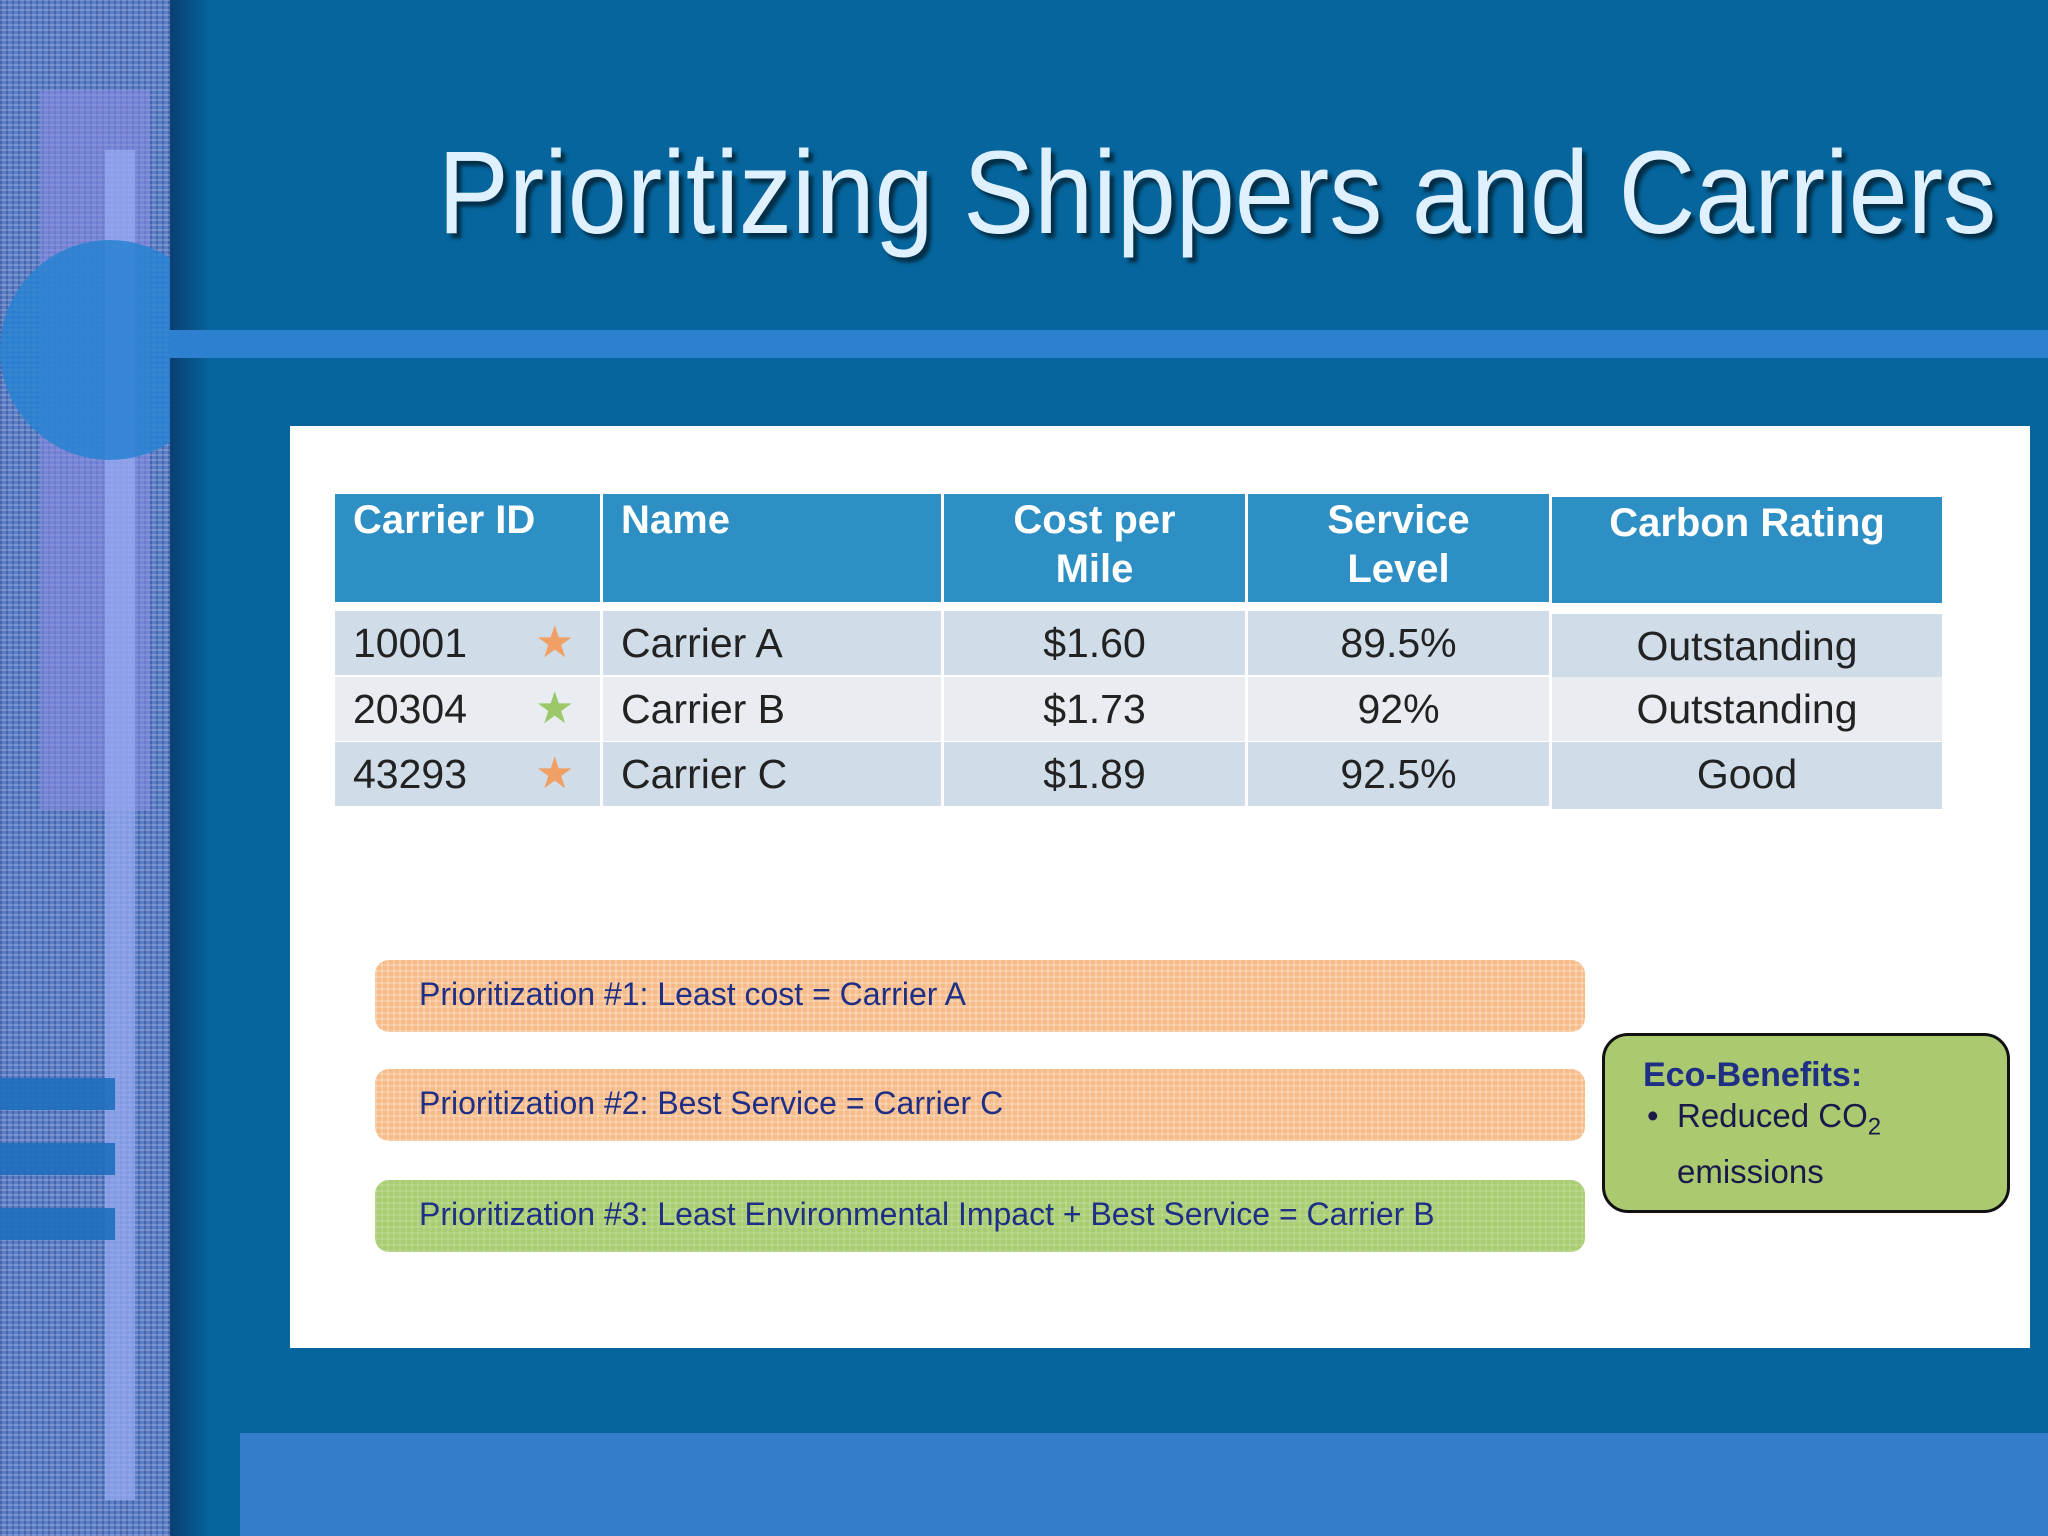 The image size is (2048, 1536). What do you see at coordinates (772, 774) in the screenshot?
I see `table-cell-name: Carrier C` at bounding box center [772, 774].